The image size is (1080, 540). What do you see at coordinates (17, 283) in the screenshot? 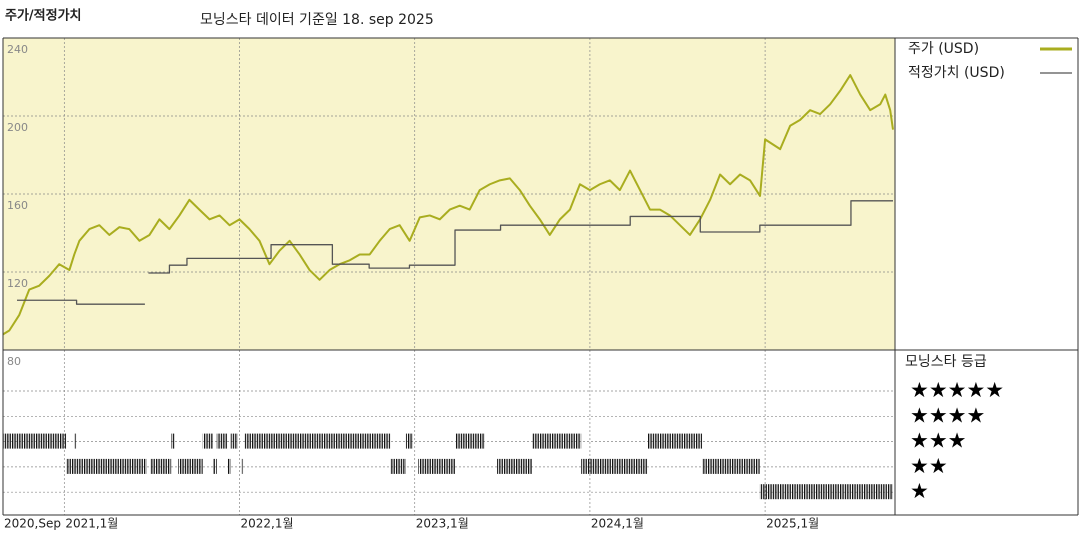
I see `y-tick-label: 120` at bounding box center [17, 283].